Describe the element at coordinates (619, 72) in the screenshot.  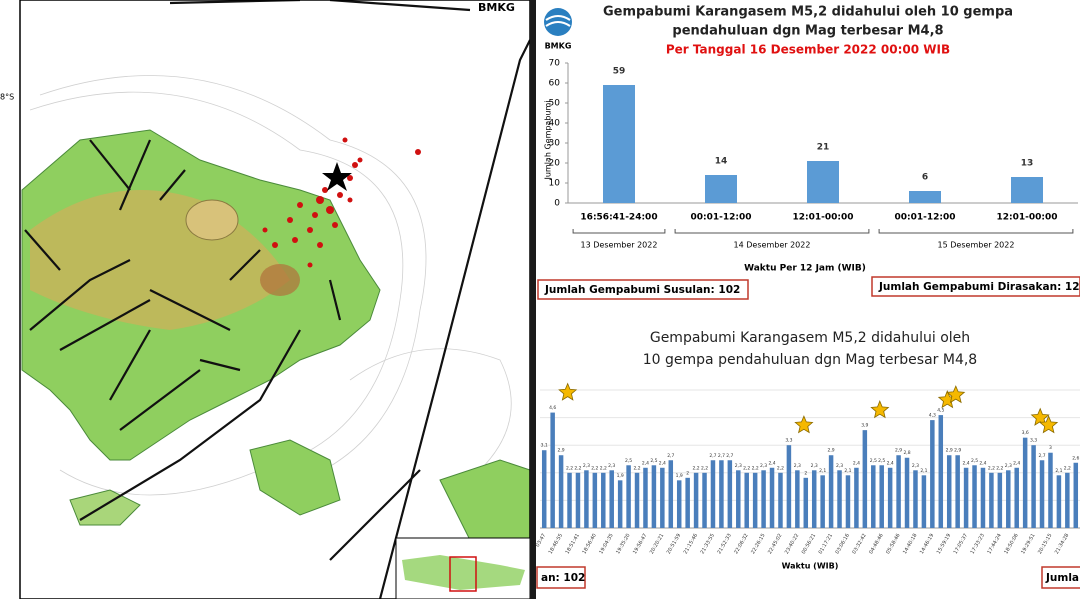
I see `data-label: 59` at that location.